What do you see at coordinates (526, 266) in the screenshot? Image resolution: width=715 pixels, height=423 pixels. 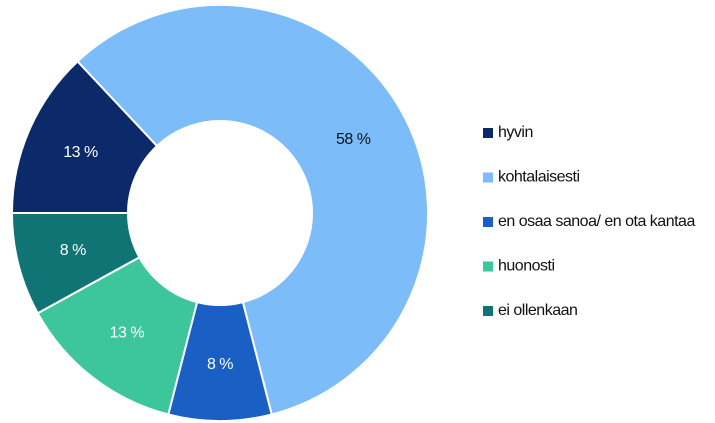 I see `legend-label: huonosti` at bounding box center [526, 266].